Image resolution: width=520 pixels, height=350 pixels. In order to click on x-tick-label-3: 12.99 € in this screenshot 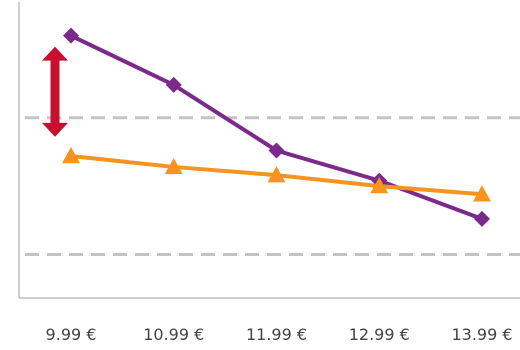, I will do `click(379, 334)`.